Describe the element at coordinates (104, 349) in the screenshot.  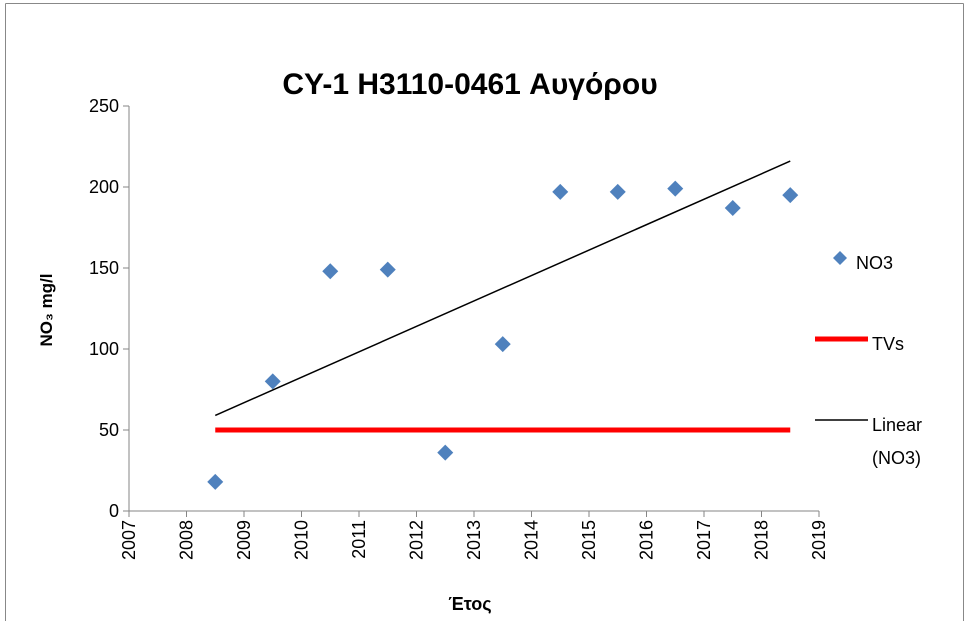
I see `y-tick-label: 100` at that location.